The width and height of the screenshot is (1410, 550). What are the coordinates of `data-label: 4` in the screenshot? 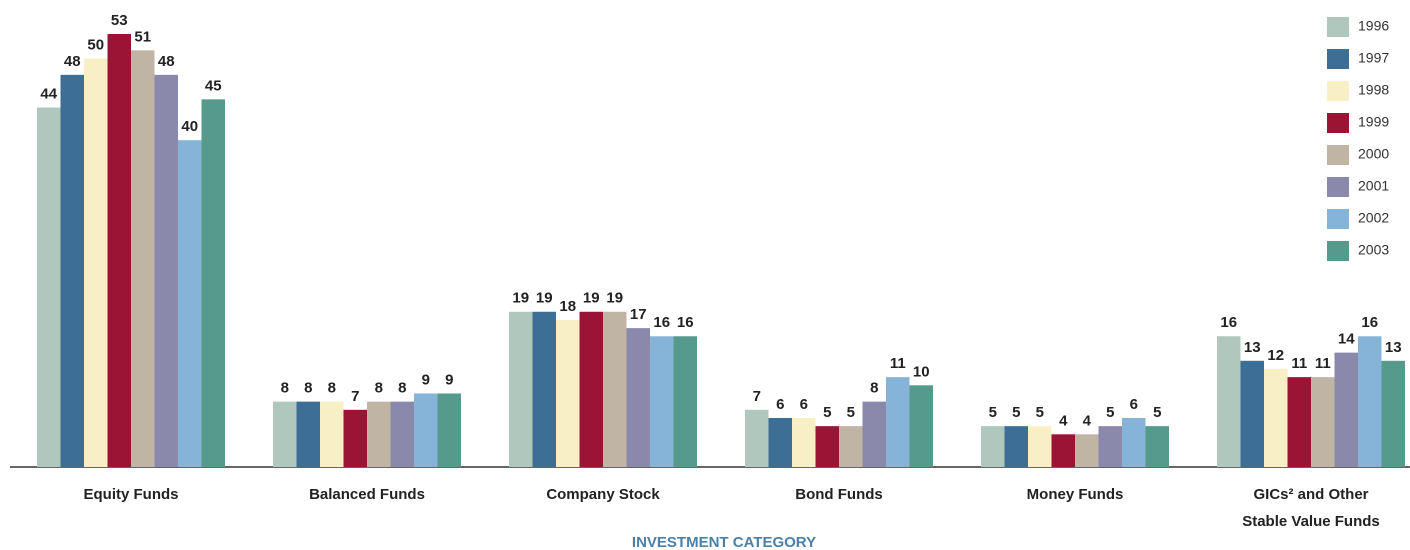 It's located at (1063, 420).